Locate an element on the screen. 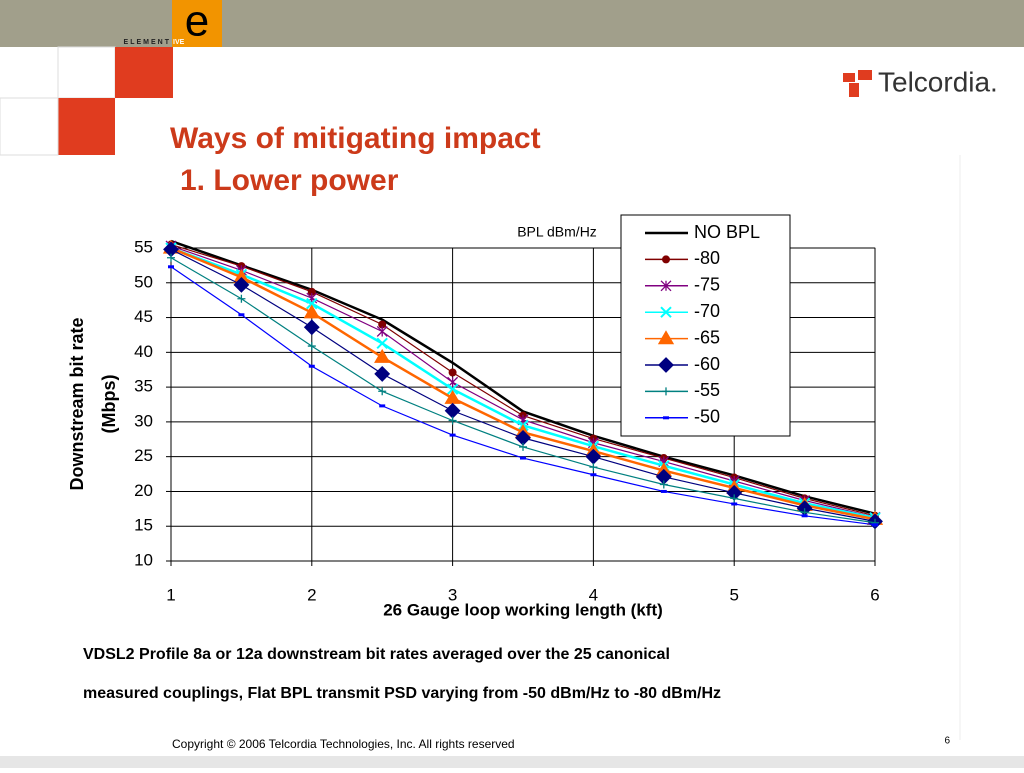 Image resolution: width=1024 pixels, height=773 pixels. y-axis-label: Downstream bit rate is located at coordinates (77, 403).